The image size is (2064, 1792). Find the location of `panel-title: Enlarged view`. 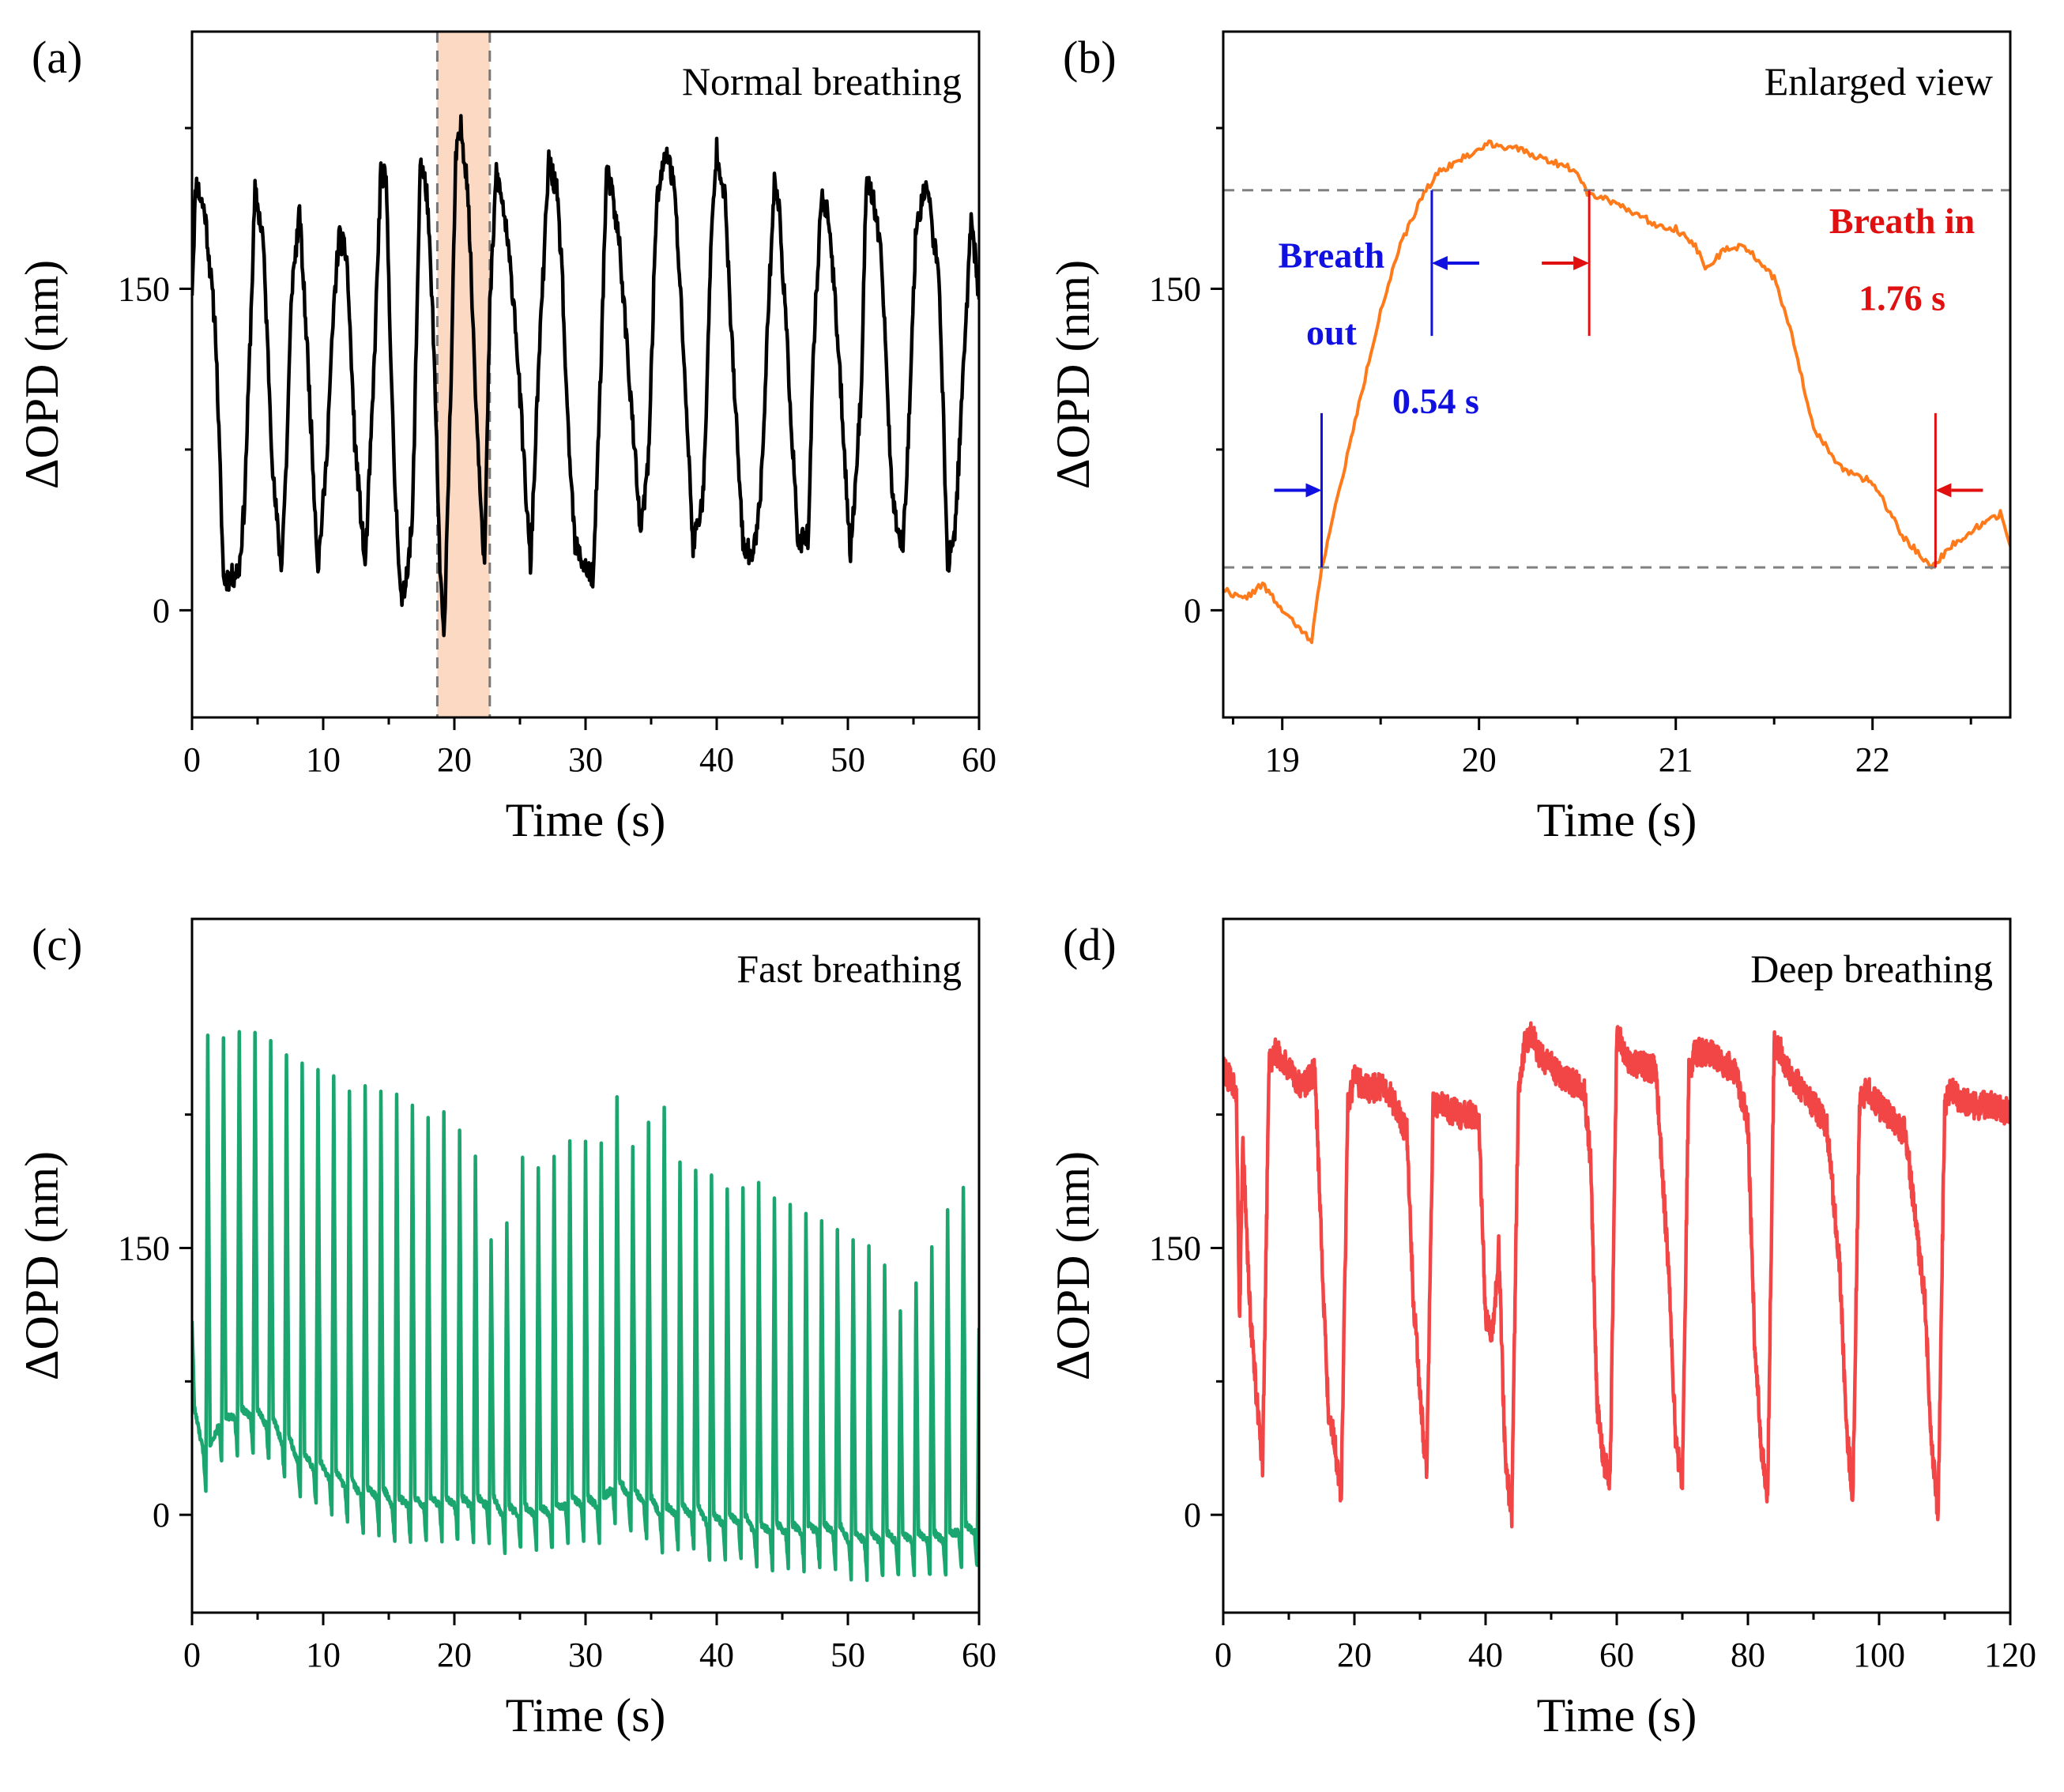

panel-title: Enlarged view is located at coordinates (1879, 81).